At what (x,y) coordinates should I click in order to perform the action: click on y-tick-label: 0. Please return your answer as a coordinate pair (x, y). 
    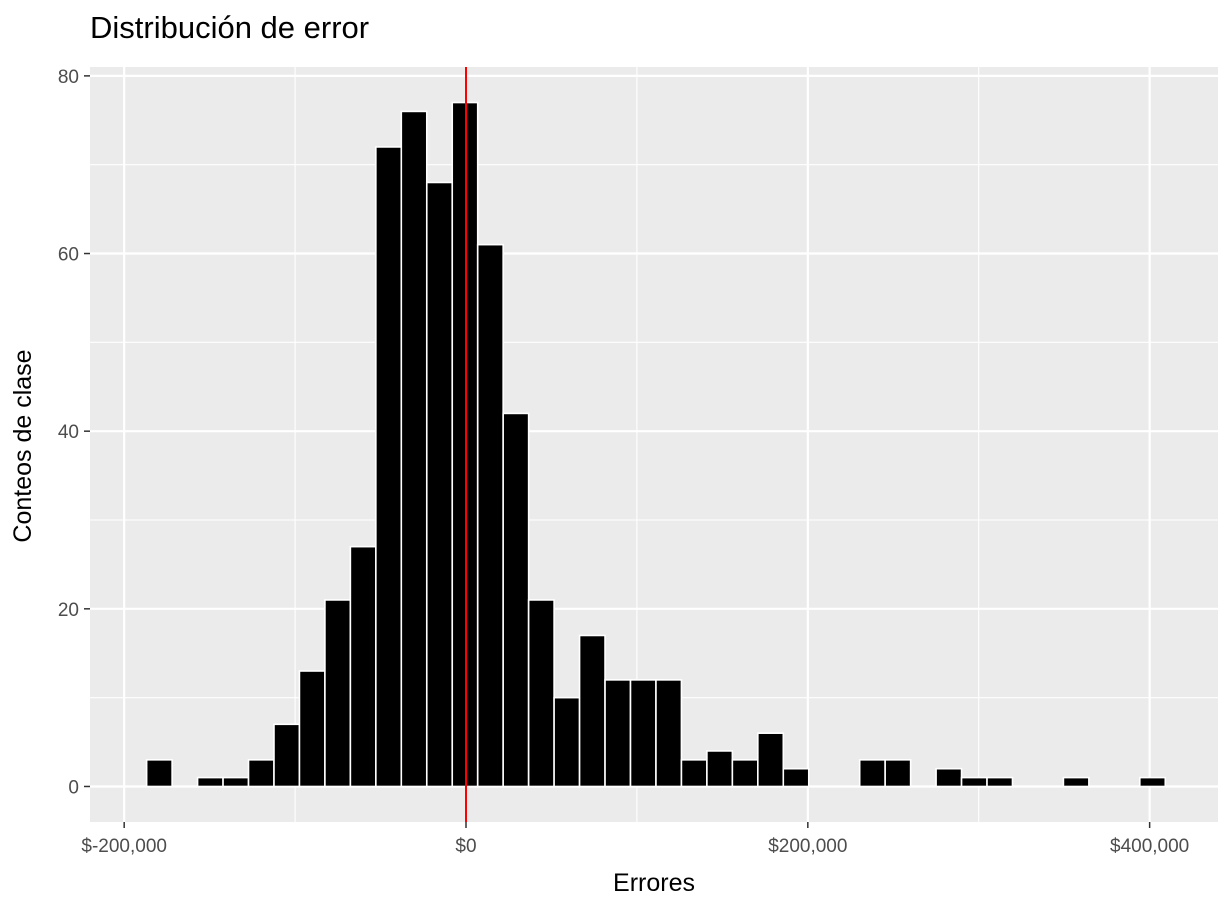
    Looking at the image, I should click on (73, 787).